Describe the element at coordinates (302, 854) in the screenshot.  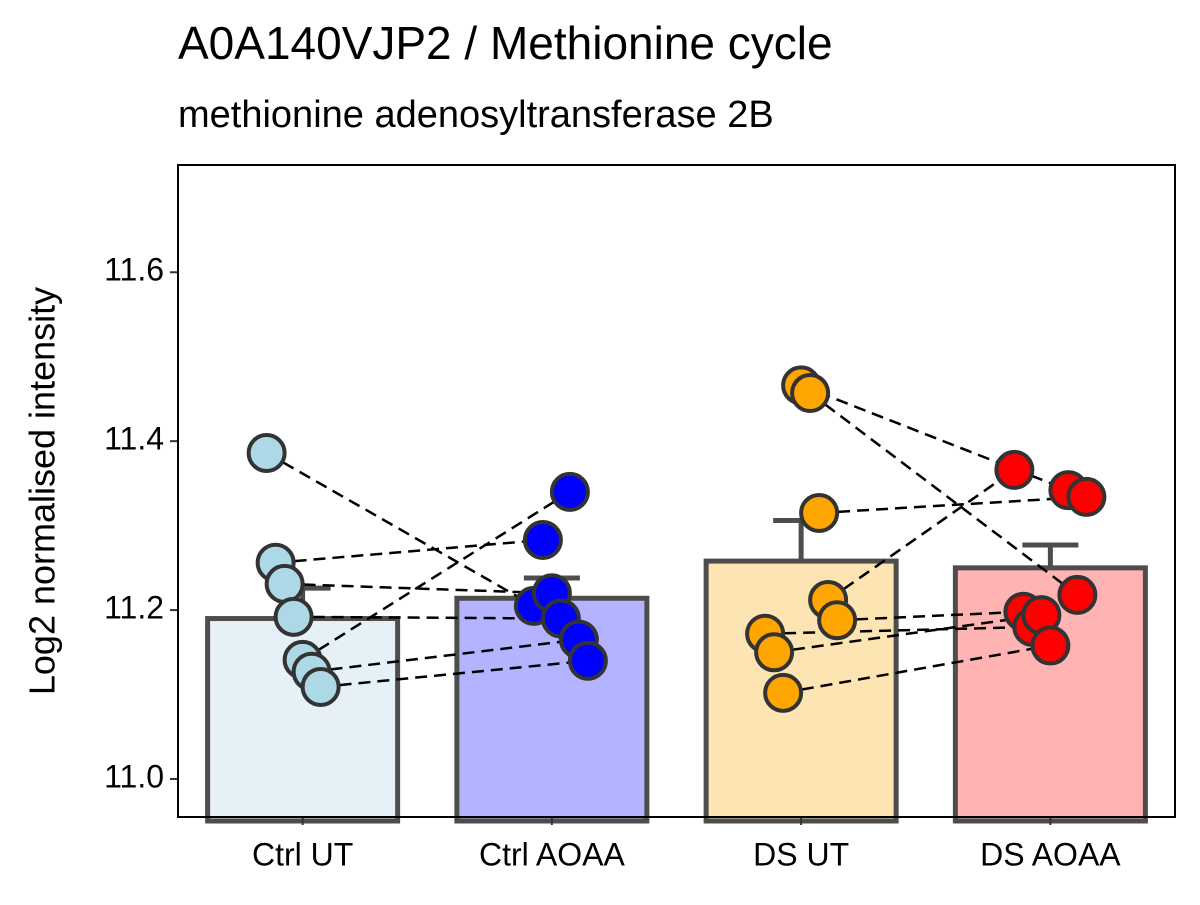
I see `x-tick-label: Ctrl UT` at that location.